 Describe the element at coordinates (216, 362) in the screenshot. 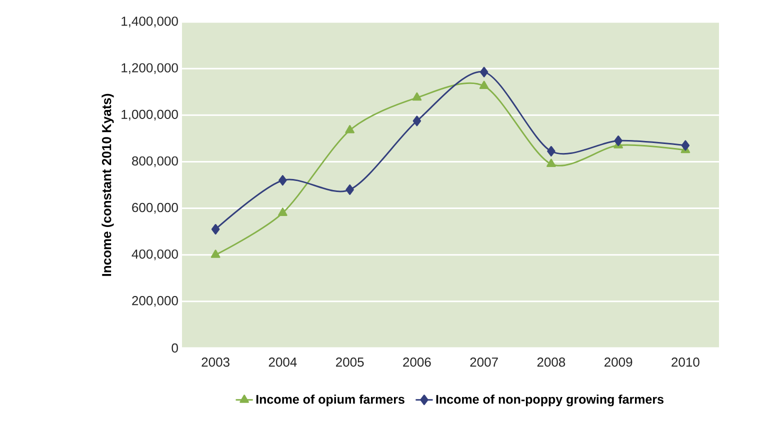

I see `x-tick-label: 2003` at that location.